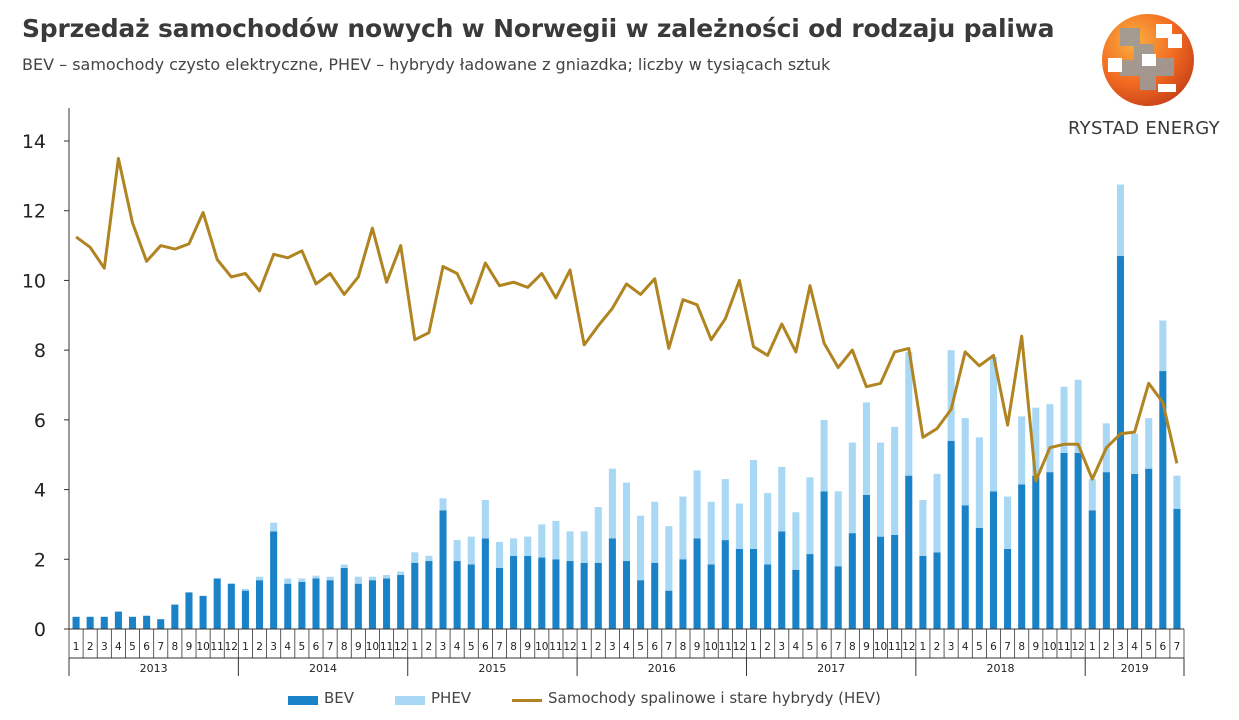 This screenshot has height=720, width=1239. I want to click on x-year-label: 2014, so click(323, 668).